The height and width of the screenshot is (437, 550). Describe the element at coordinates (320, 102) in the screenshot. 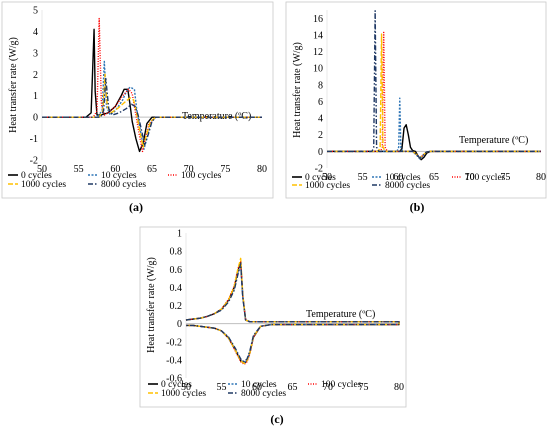

I see `y-tick-label: 6` at that location.